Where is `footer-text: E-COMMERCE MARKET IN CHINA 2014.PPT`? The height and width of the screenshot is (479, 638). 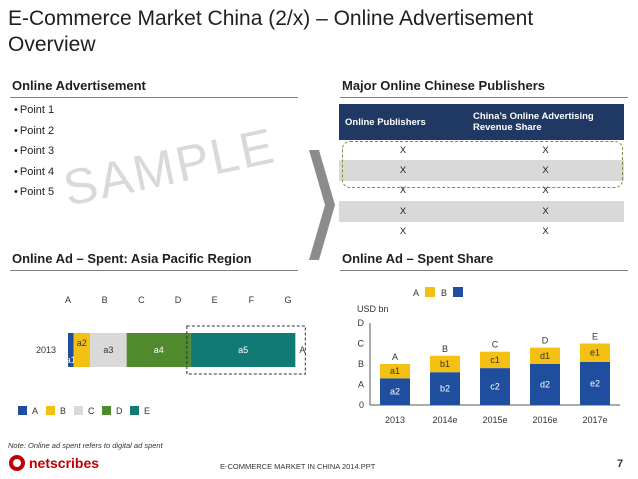
footer-text: E-COMMERCE MARKET IN CHINA 2014.PPT is located at coordinates (298, 466).